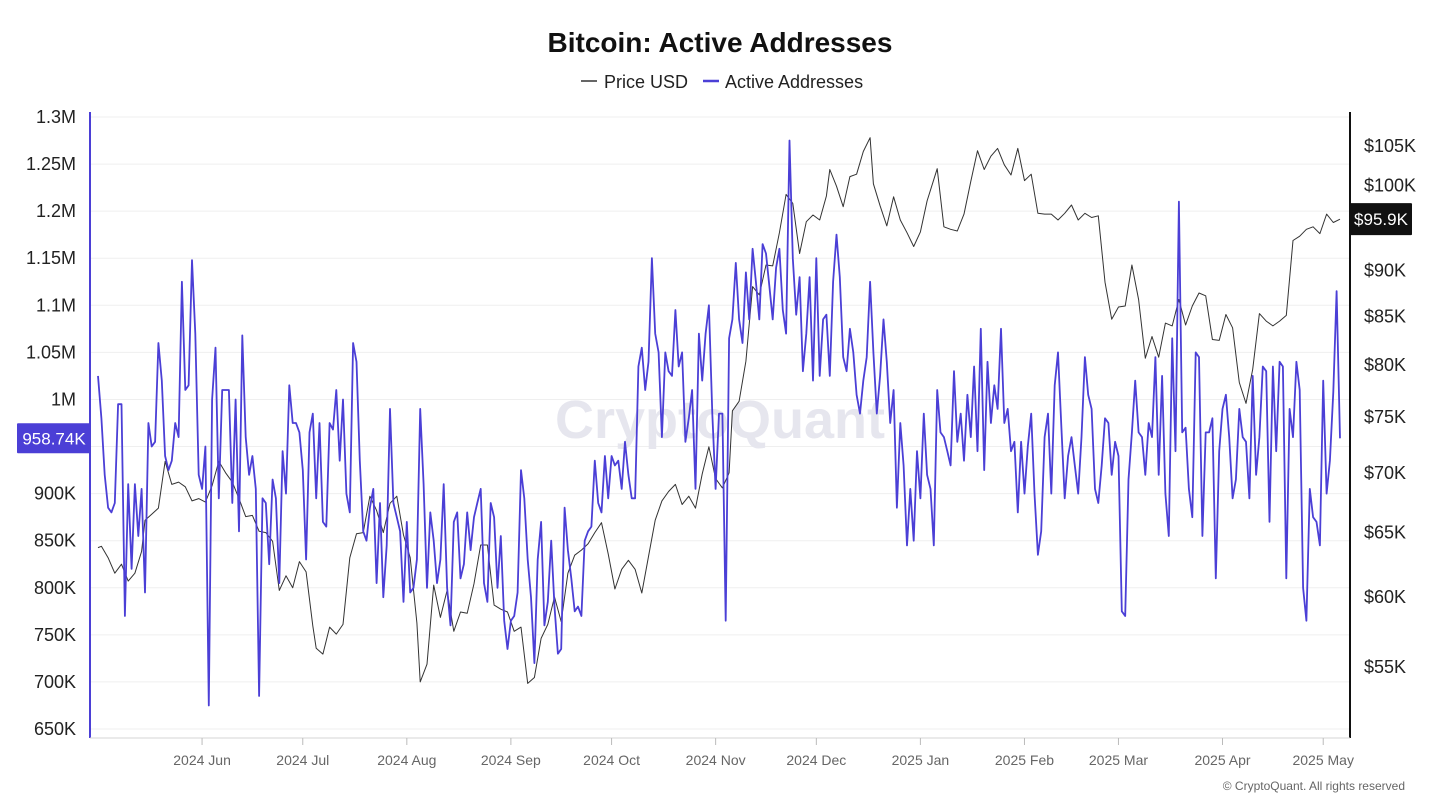 The width and height of the screenshot is (1440, 810). Describe the element at coordinates (63, 399) in the screenshot. I see `left-tick-label: 1M` at that location.